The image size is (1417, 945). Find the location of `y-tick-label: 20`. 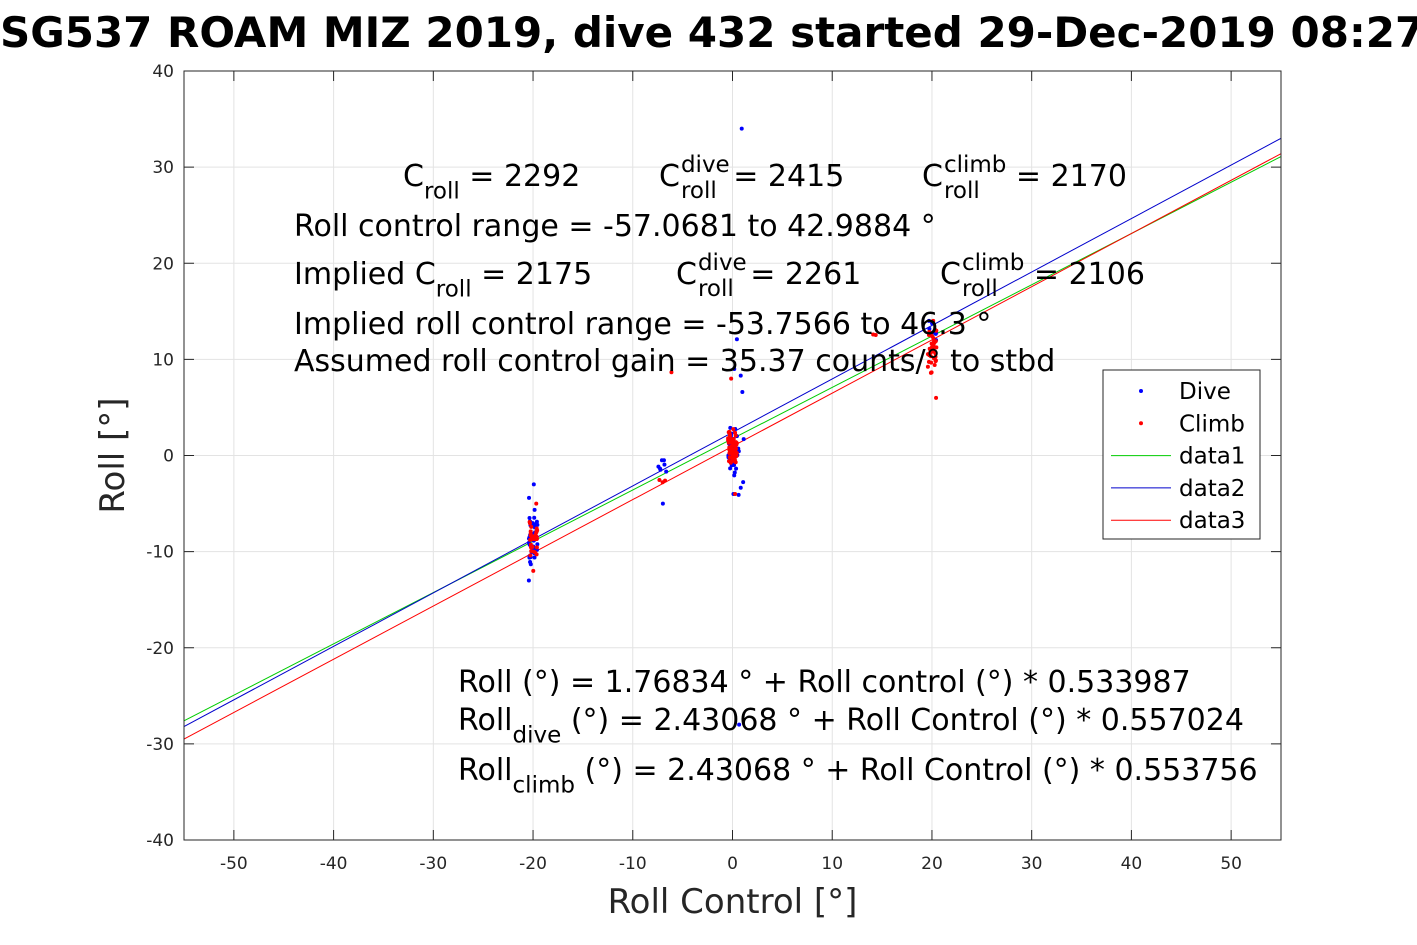

y-tick-label: 20 is located at coordinates (163, 264).